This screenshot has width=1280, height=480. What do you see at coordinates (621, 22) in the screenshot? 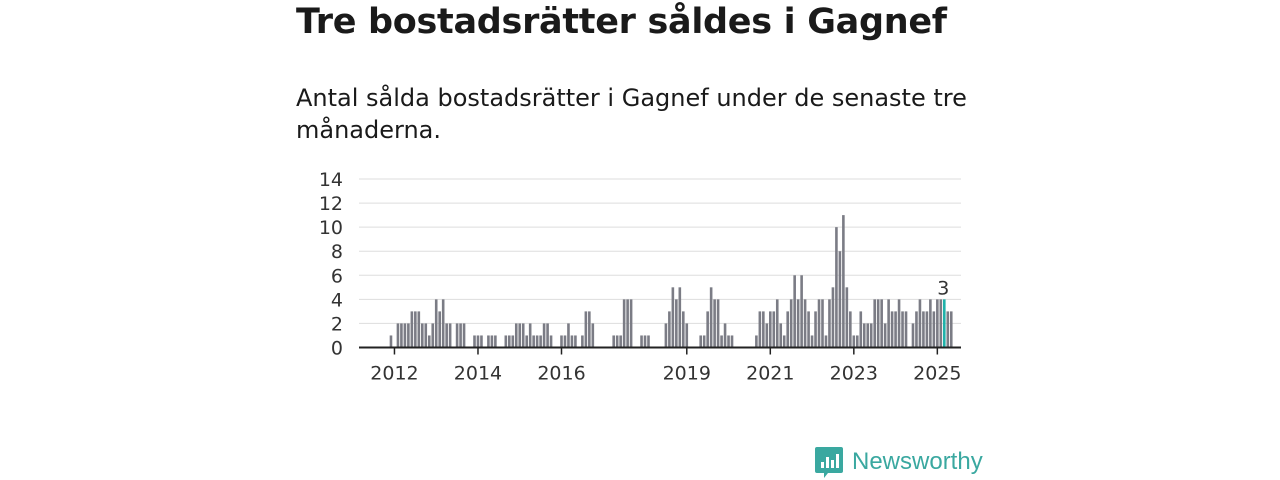
I see `chart-title: Tre bostadsrätter såldes i Gagnef` at bounding box center [621, 22].